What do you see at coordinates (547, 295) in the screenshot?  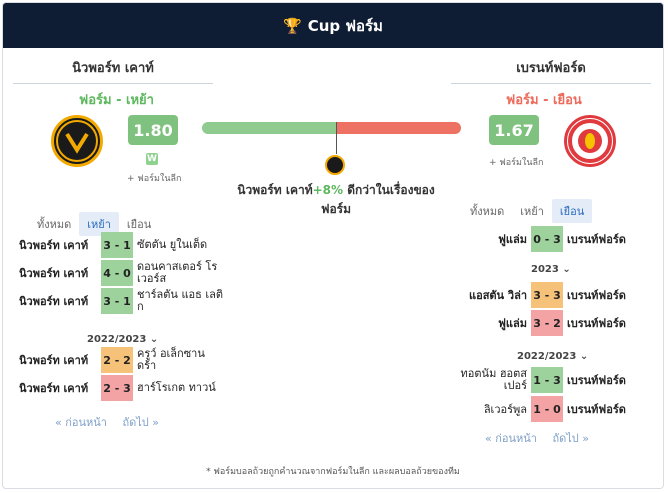 I see `match-score: 3 - 3` at bounding box center [547, 295].